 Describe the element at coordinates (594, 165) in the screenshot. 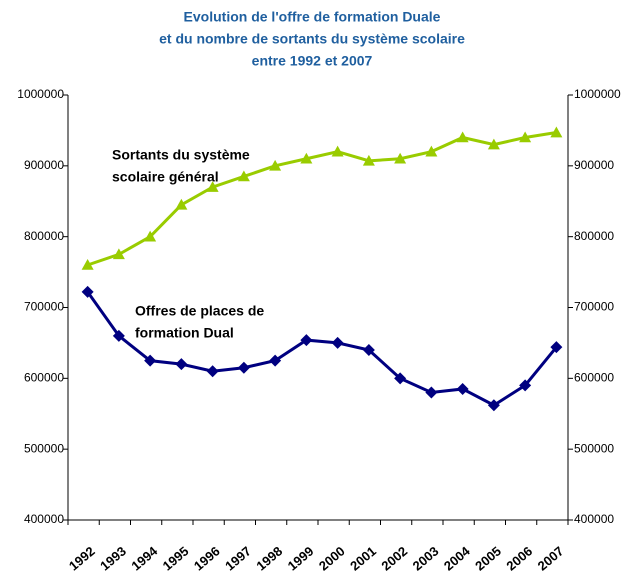

I see `y2-tick-label: 900000` at that location.